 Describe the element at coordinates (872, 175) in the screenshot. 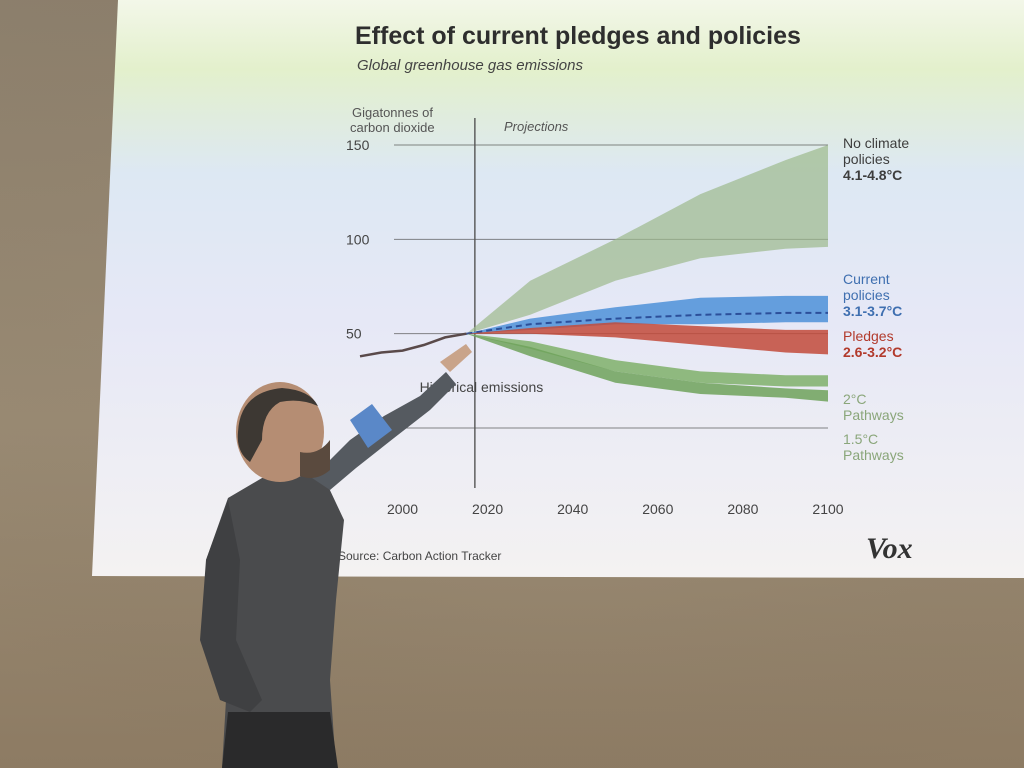

I see `legend-0-line-2: 4.1-4.8°C` at that location.